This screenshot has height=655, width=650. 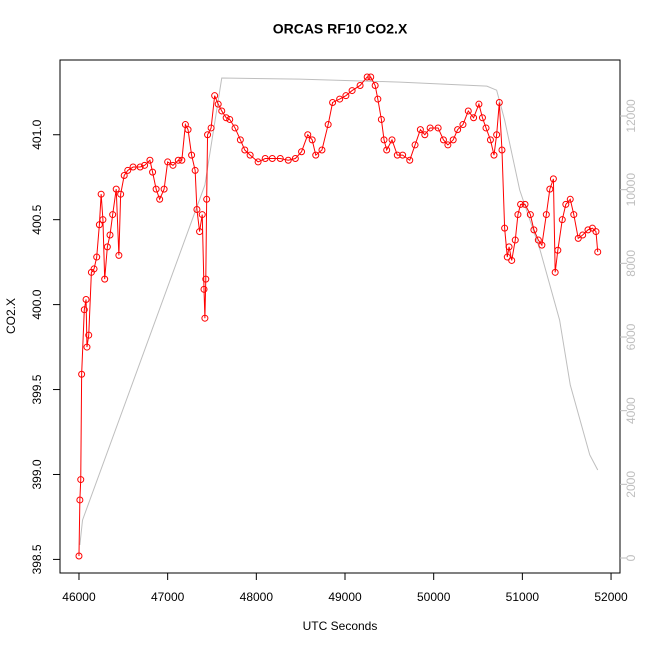 What do you see at coordinates (168, 597) in the screenshot?
I see `x-tick-label: 47000` at bounding box center [168, 597].